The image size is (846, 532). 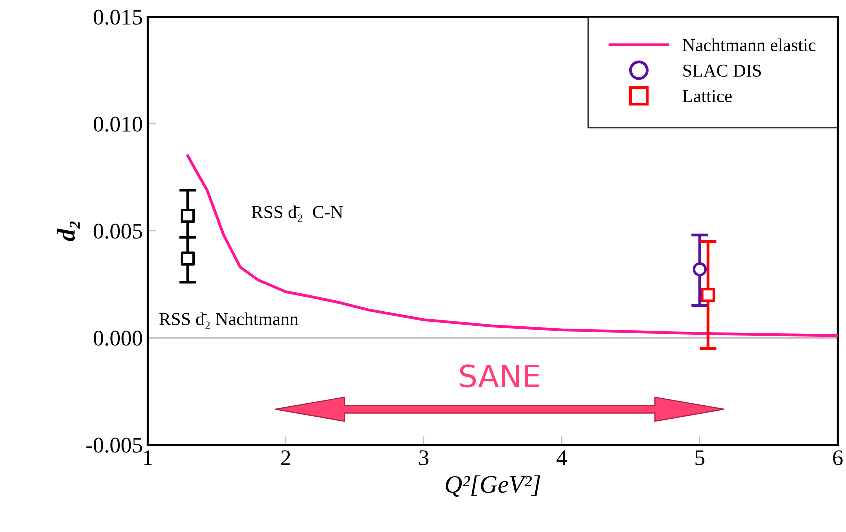 What do you see at coordinates (118, 124) in the screenshot?
I see `y-tick-label: 0.010` at bounding box center [118, 124].